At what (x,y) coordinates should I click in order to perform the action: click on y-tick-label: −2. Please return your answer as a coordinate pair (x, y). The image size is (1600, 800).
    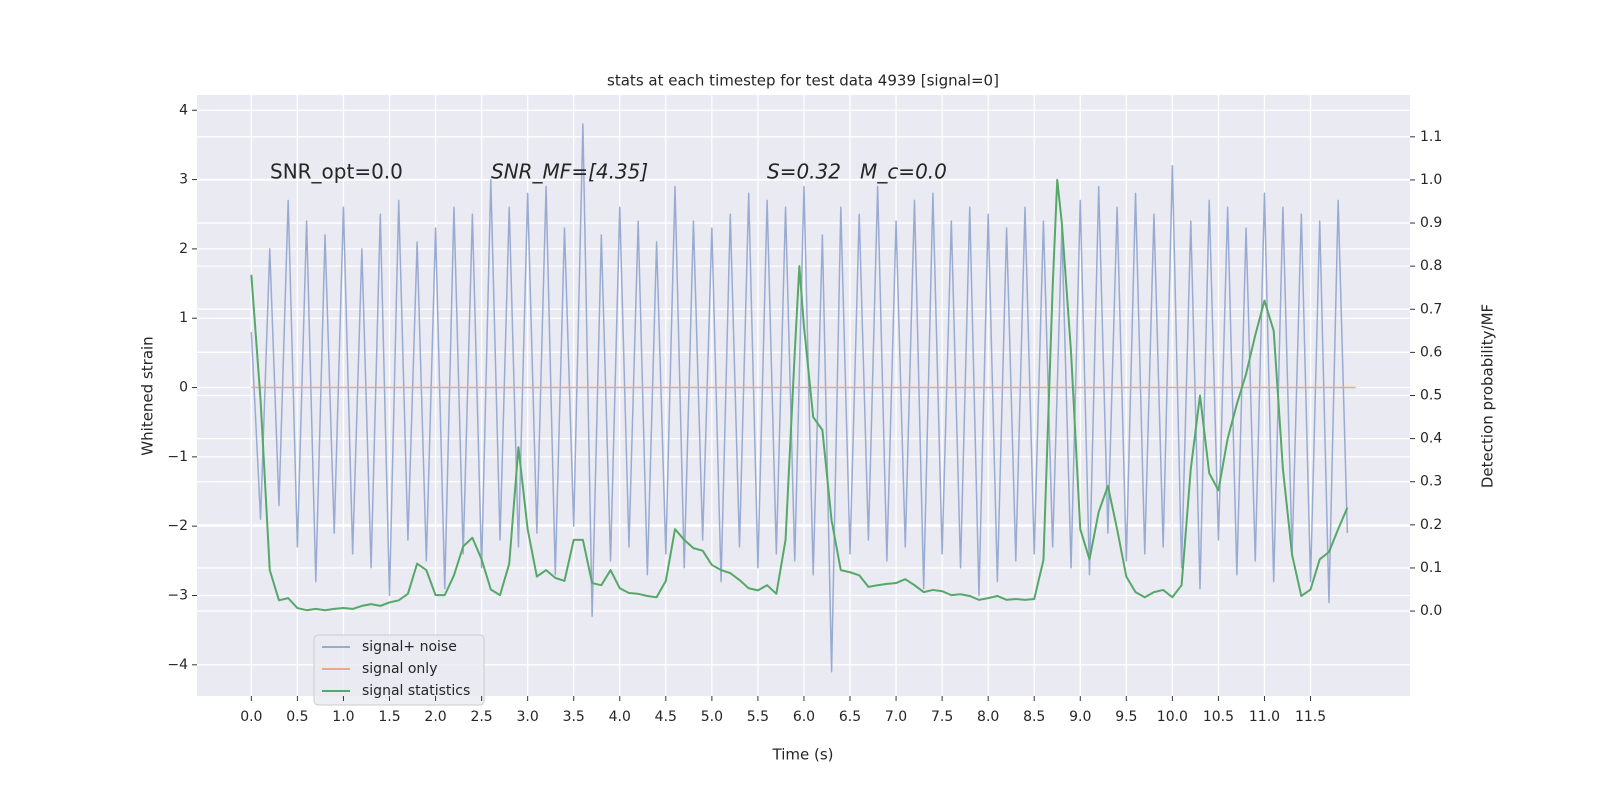
    Looking at the image, I should click on (177, 526).